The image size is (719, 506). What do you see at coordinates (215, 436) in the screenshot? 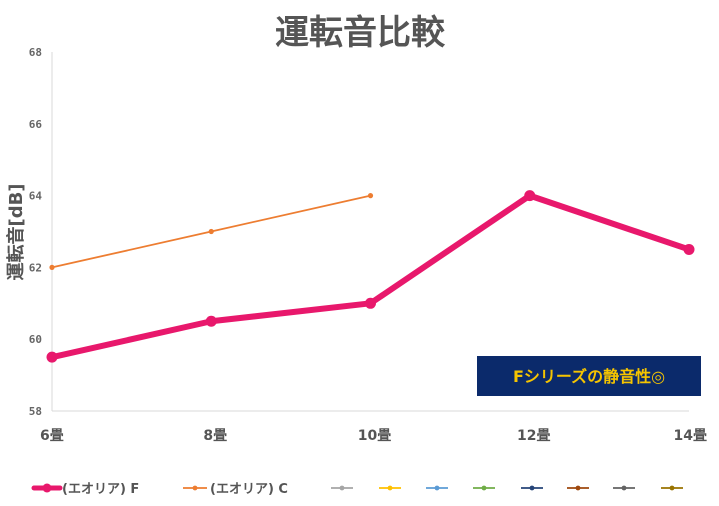
I see `x-tick-label: 8畳` at bounding box center [215, 436].